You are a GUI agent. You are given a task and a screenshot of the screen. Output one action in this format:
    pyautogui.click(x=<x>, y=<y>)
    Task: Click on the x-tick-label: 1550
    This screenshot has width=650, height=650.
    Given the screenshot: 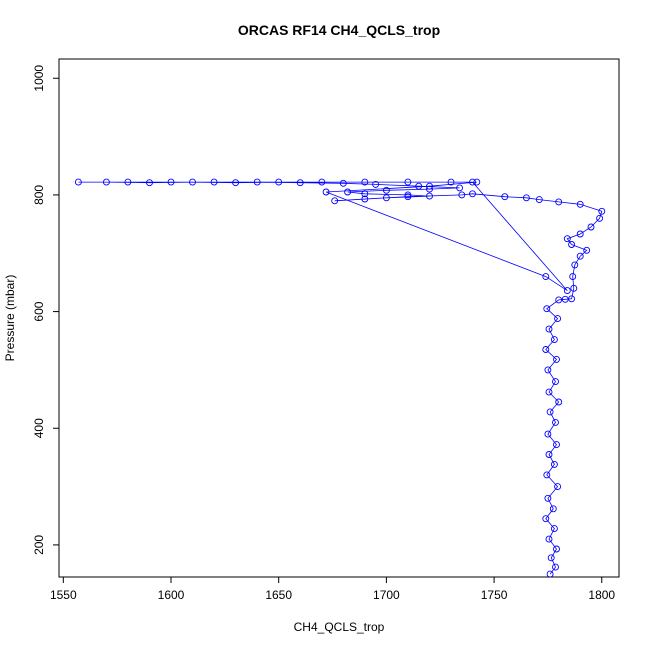 What is the action you would take?
    pyautogui.click(x=63, y=595)
    